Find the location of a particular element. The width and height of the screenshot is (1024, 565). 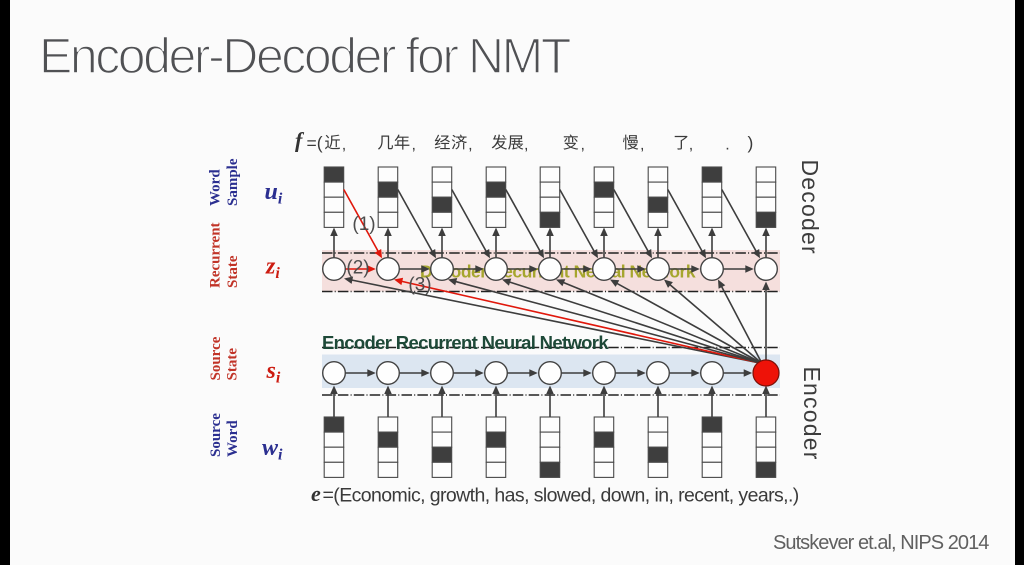

svg-text: Encoder is located at coordinates (812, 414).